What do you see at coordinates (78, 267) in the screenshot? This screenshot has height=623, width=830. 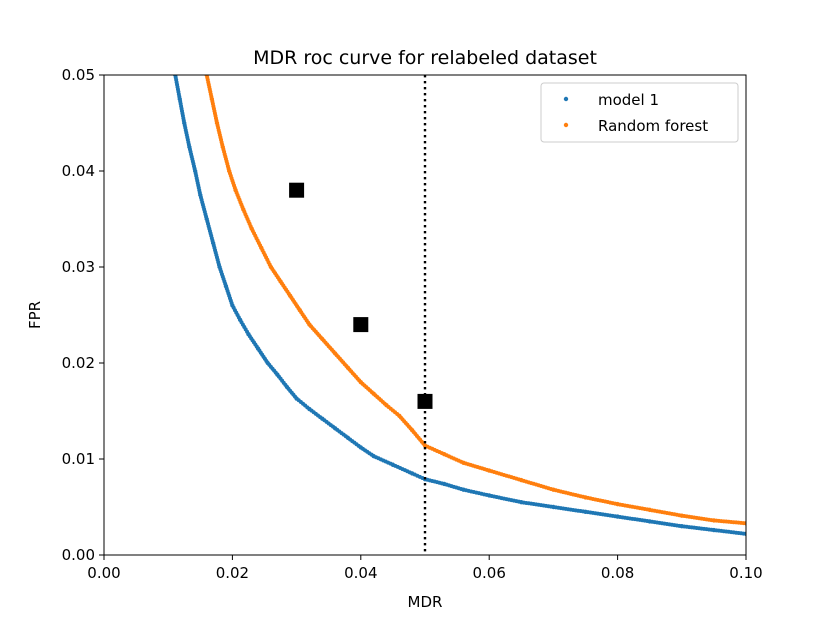 I see `y-tick-label: 0.03` at bounding box center [78, 267].